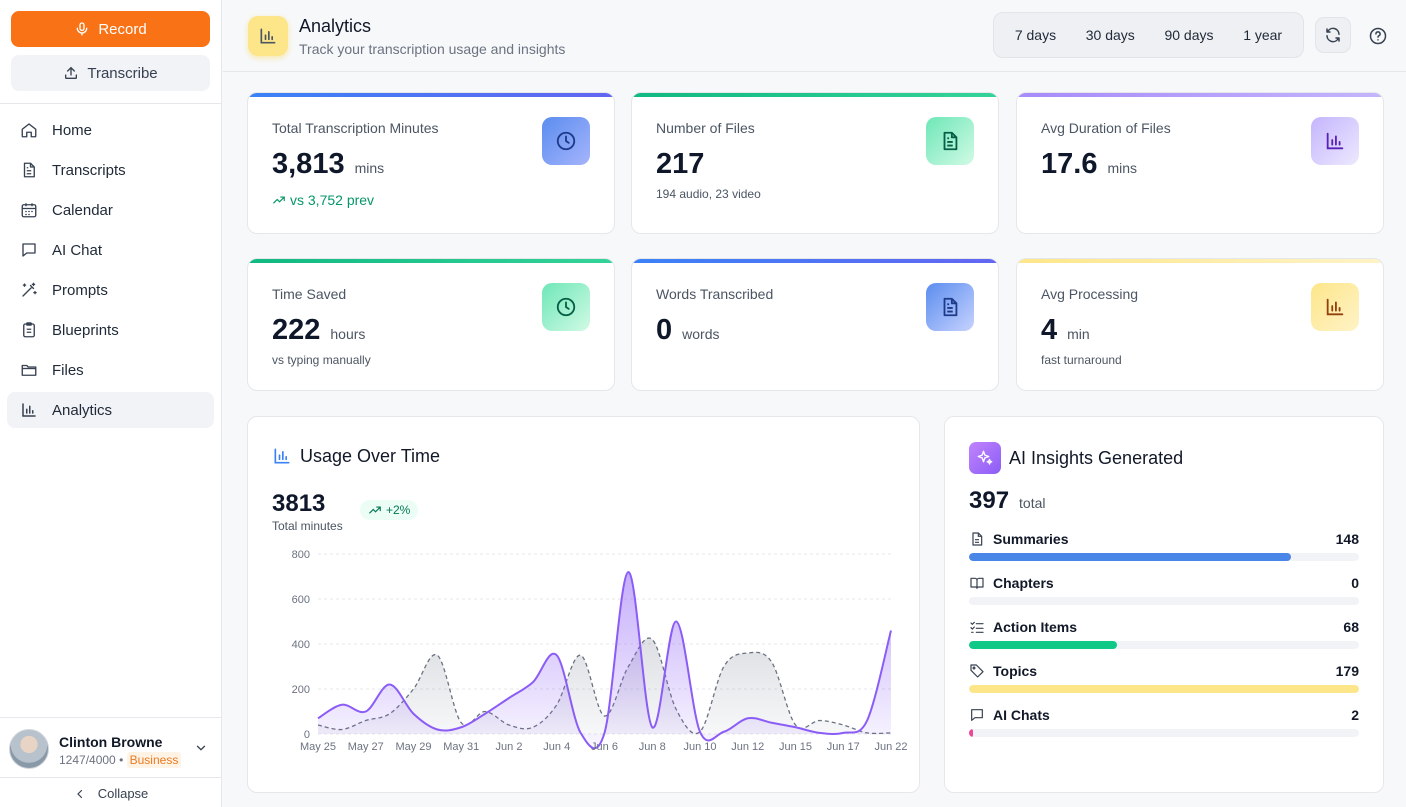 The image size is (1406, 807). I want to click on insight-name: AI Chats, so click(1009, 715).